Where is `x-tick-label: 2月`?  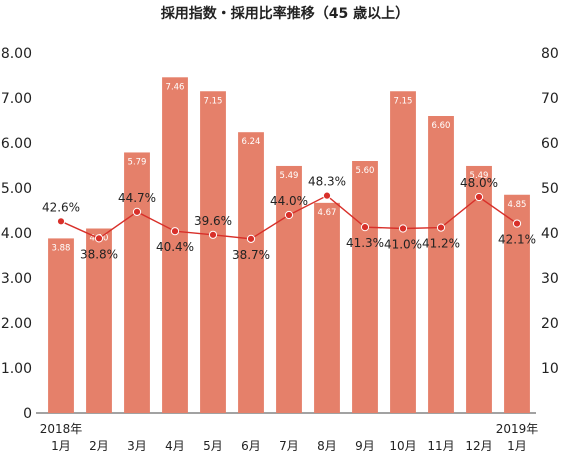
x-tick-label: 2月 is located at coordinates (99, 446).